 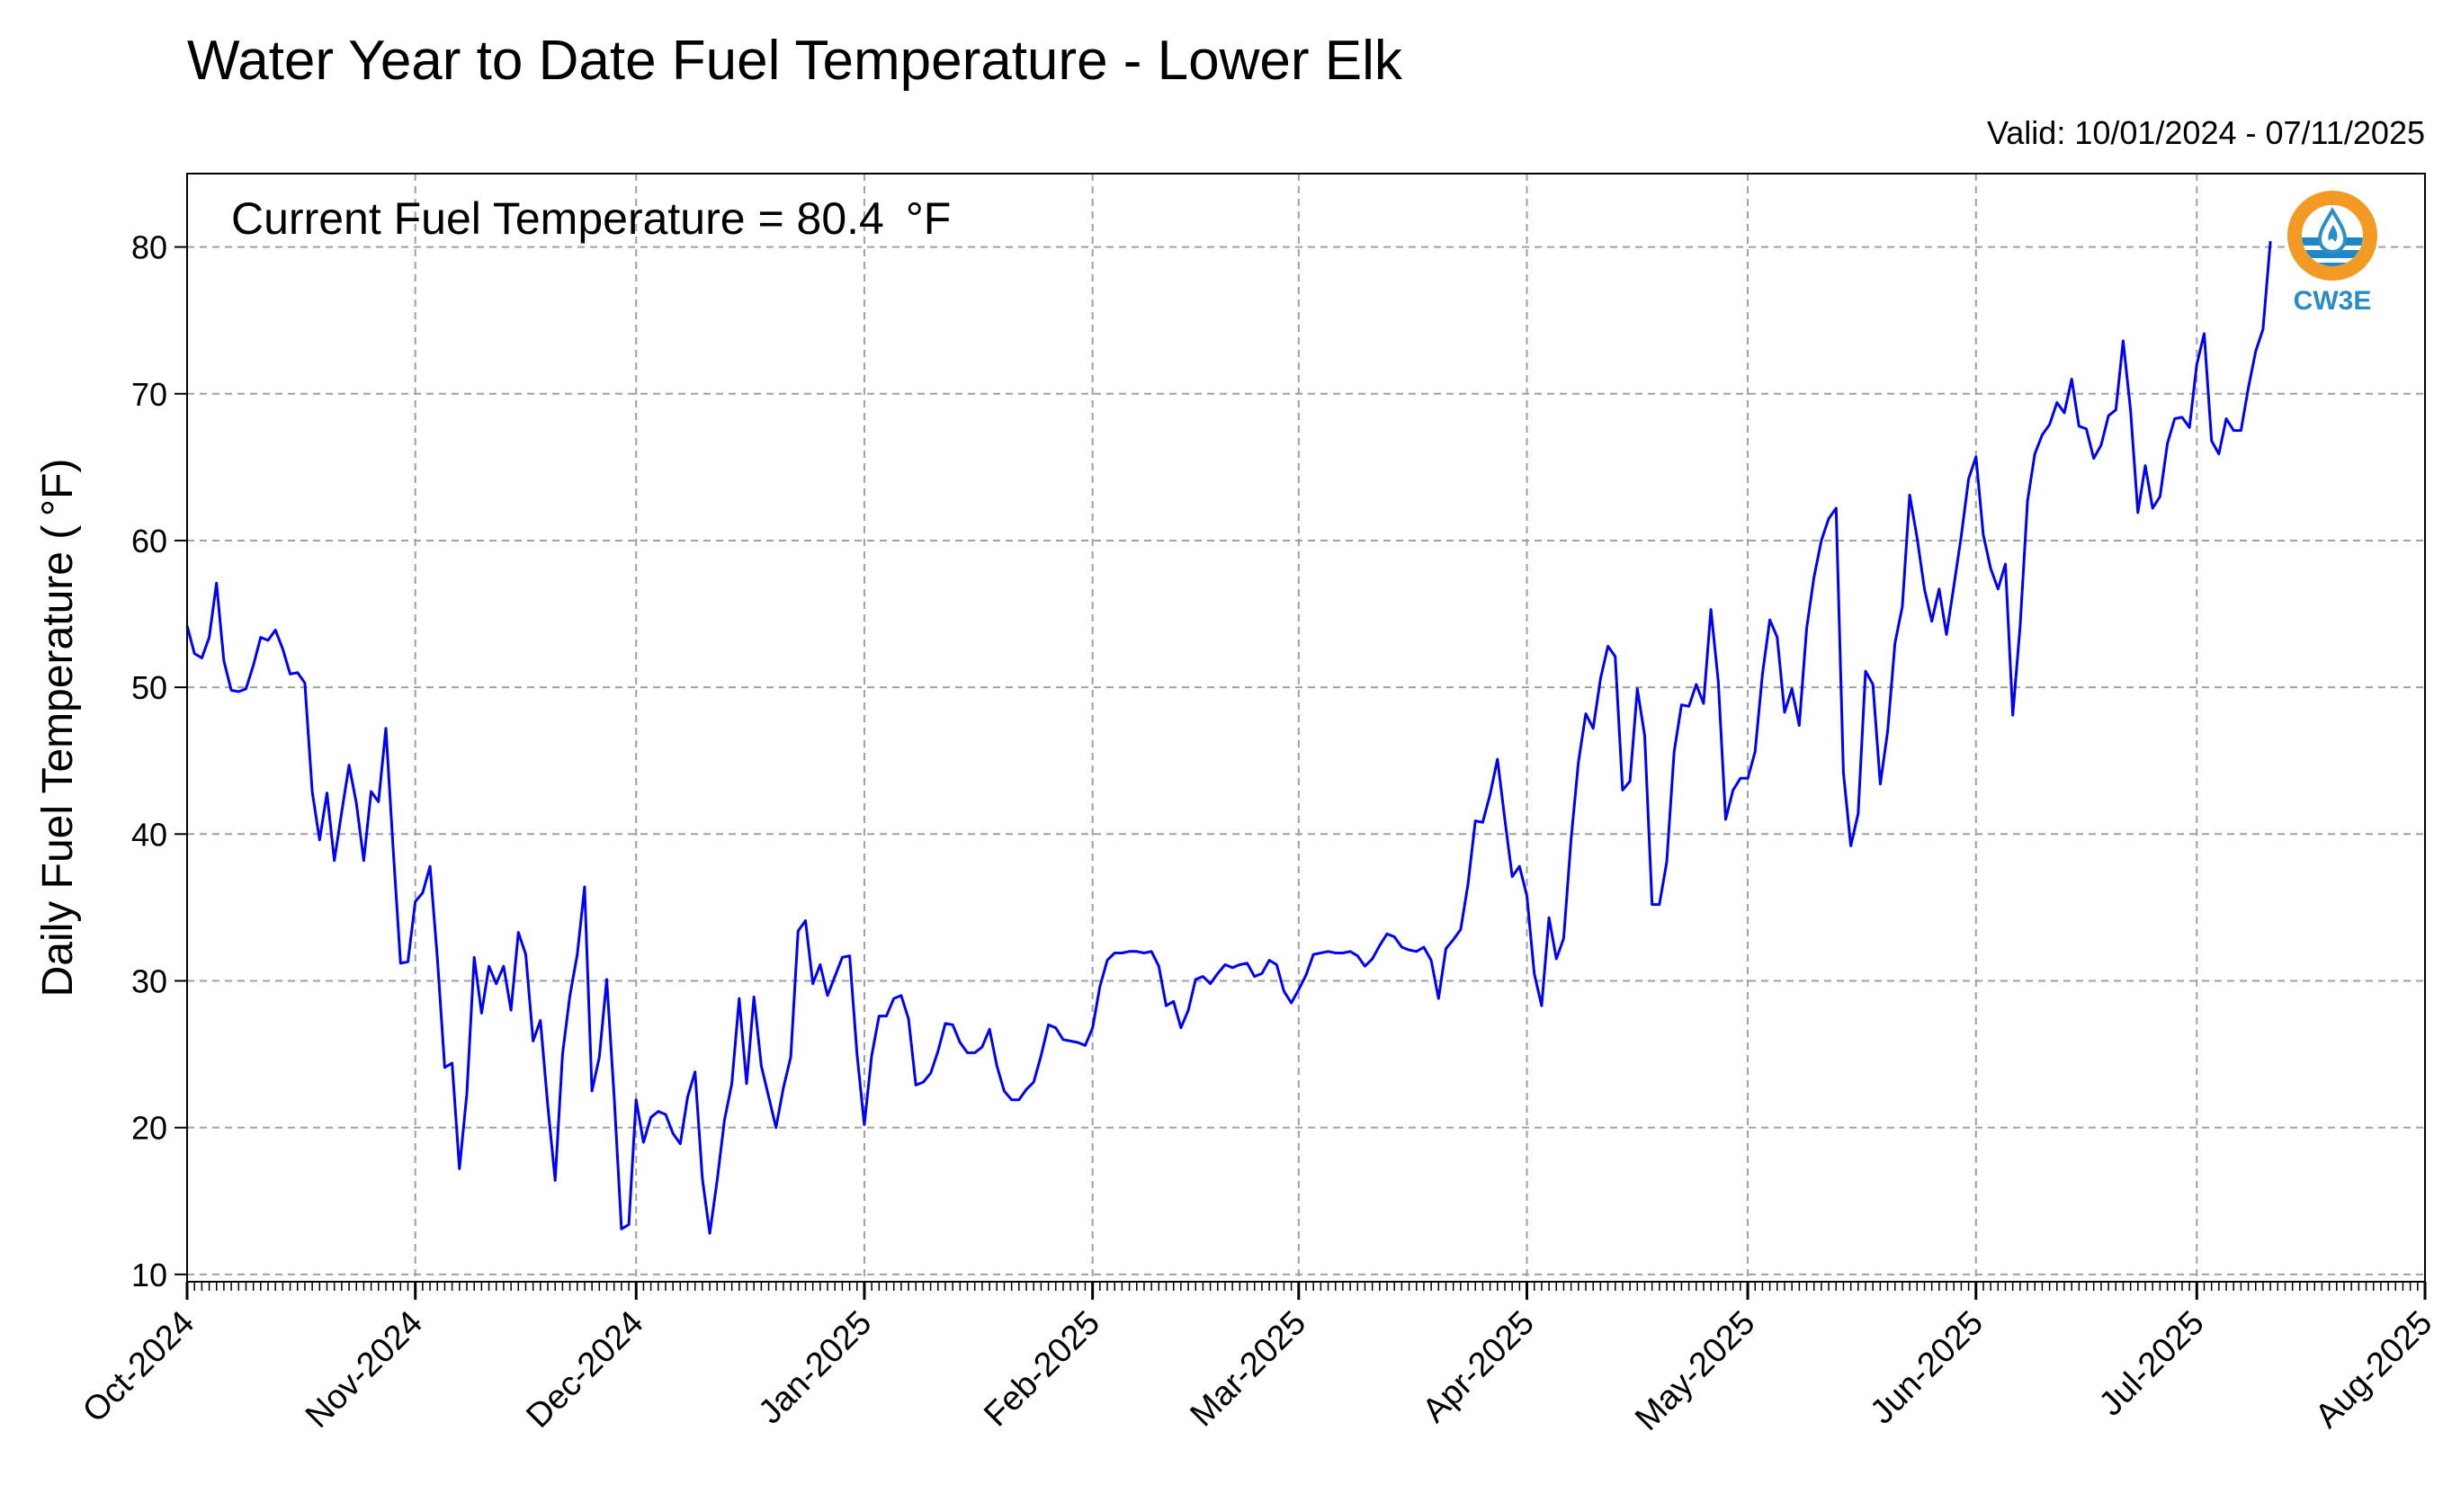 I want to click on x-tick-label: Nov-2024, so click(x=364, y=1370).